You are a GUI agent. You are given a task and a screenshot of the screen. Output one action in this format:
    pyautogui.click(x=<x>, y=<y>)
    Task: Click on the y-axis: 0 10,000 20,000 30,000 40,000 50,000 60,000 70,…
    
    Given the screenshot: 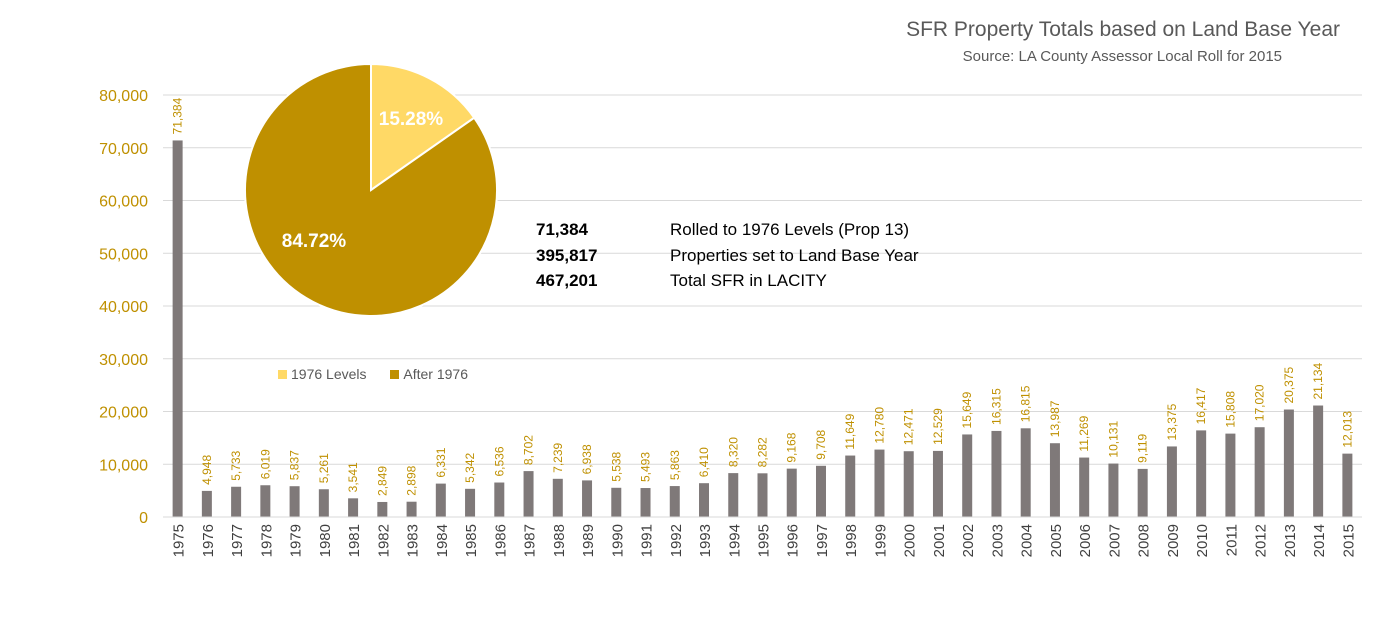 What is the action you would take?
    pyautogui.click(x=123, y=307)
    